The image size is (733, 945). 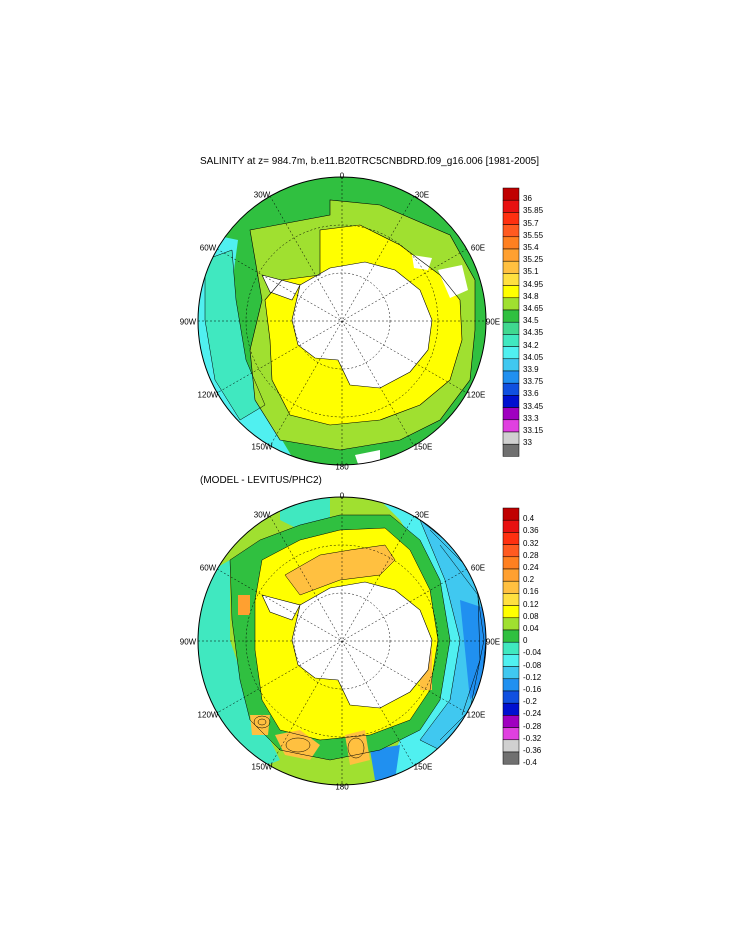 I want to click on salinity-colorbar-label: 33.6, so click(x=531, y=394).